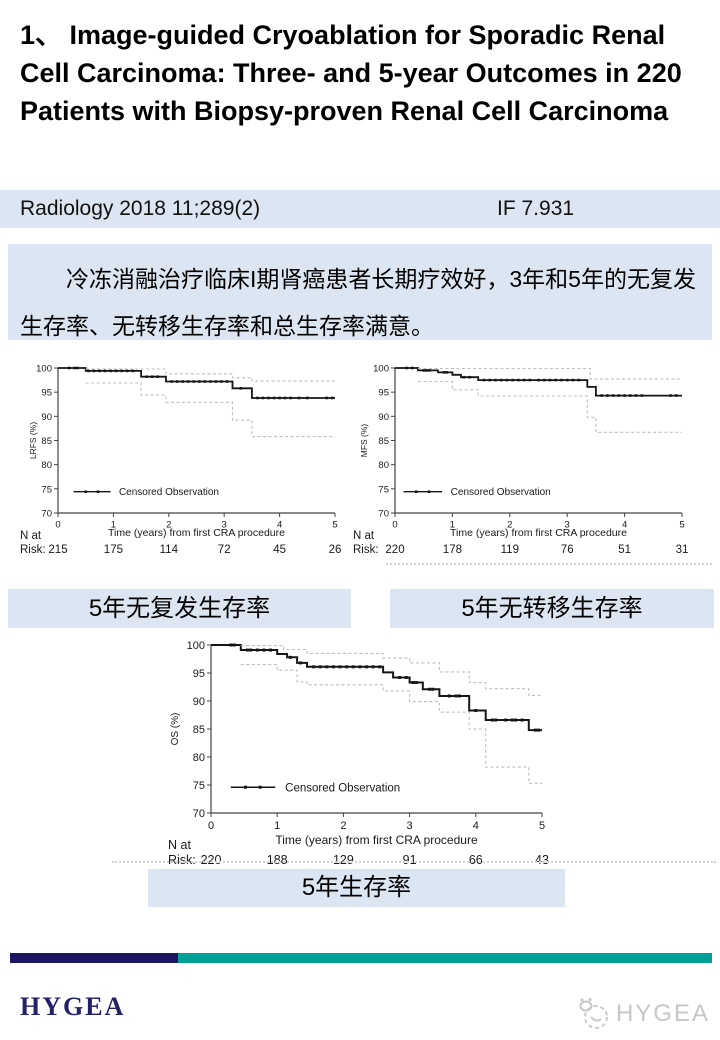 The width and height of the screenshot is (720, 1040). What do you see at coordinates (94, 958) in the screenshot?
I see `footer-bar-navy` at bounding box center [94, 958].